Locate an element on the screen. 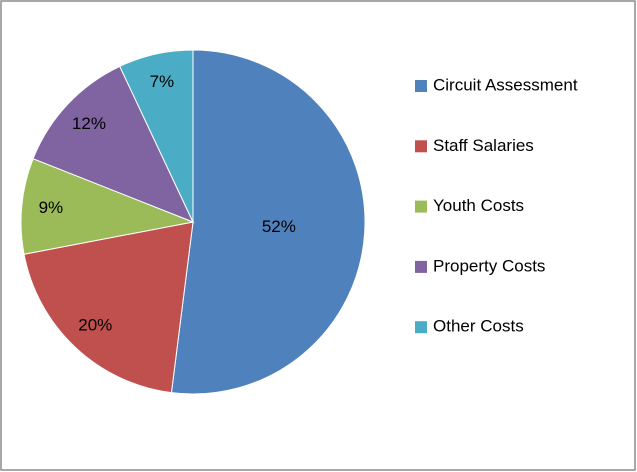 The image size is (637, 472). data-label: 20% is located at coordinates (95, 325).